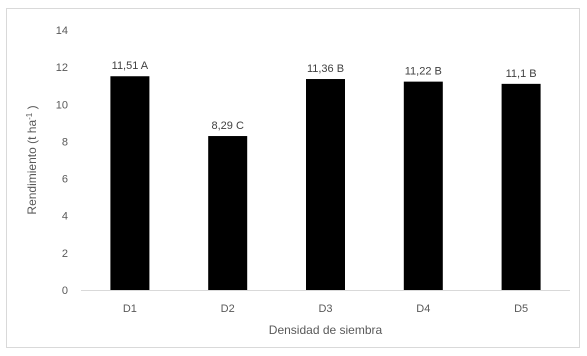  Describe the element at coordinates (29, 116) in the screenshot. I see `y-axis-title-superscript: -1` at that location.